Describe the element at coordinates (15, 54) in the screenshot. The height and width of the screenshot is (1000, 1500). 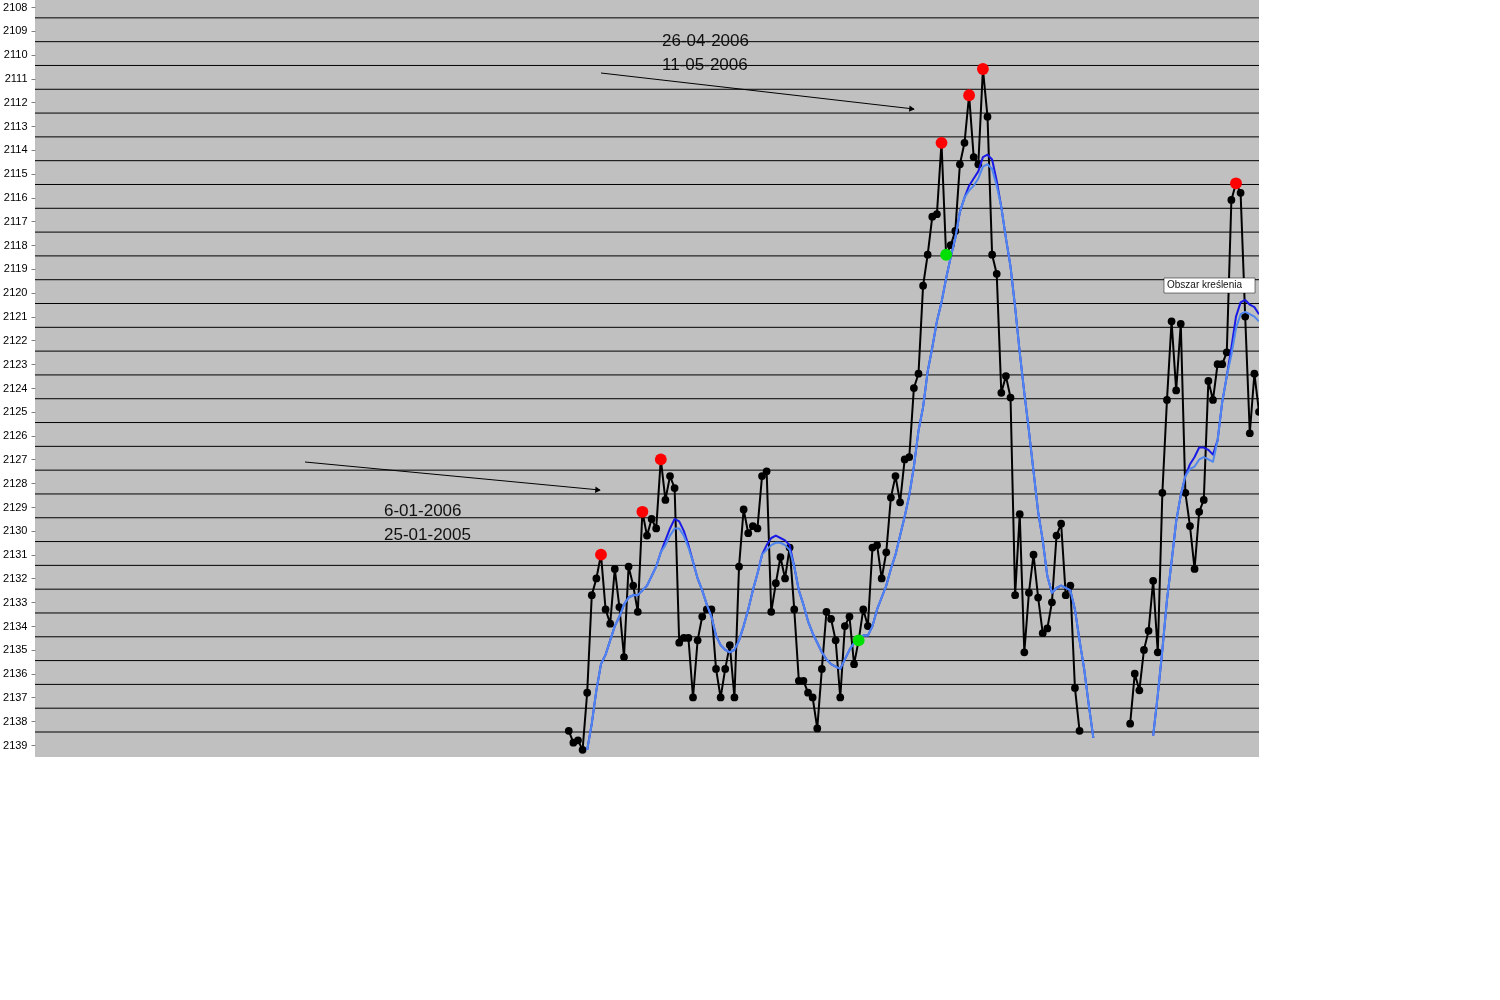
I see `y-tick-label: 2110` at that location.